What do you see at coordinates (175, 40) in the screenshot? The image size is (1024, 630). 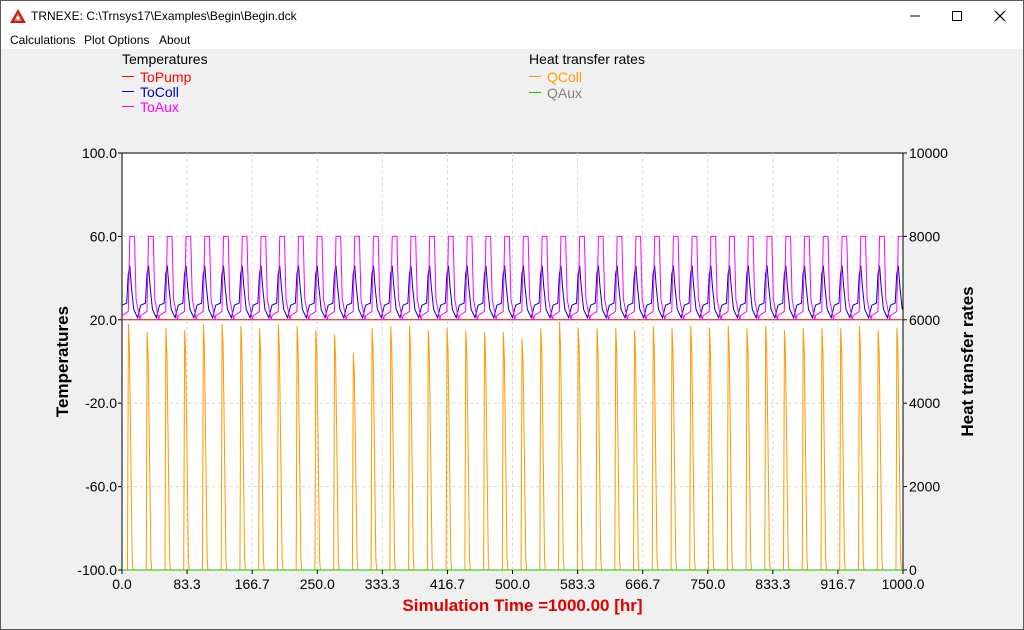 I see `menu-about: About` at bounding box center [175, 40].